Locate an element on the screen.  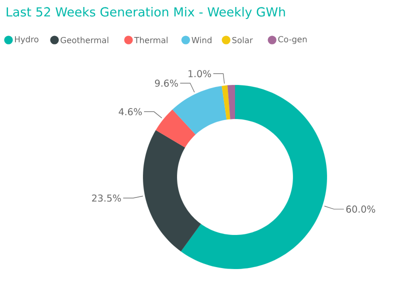
chart-title: Last 52 Weeks Generation Mix - Weekly GWh is located at coordinates (145, 13).